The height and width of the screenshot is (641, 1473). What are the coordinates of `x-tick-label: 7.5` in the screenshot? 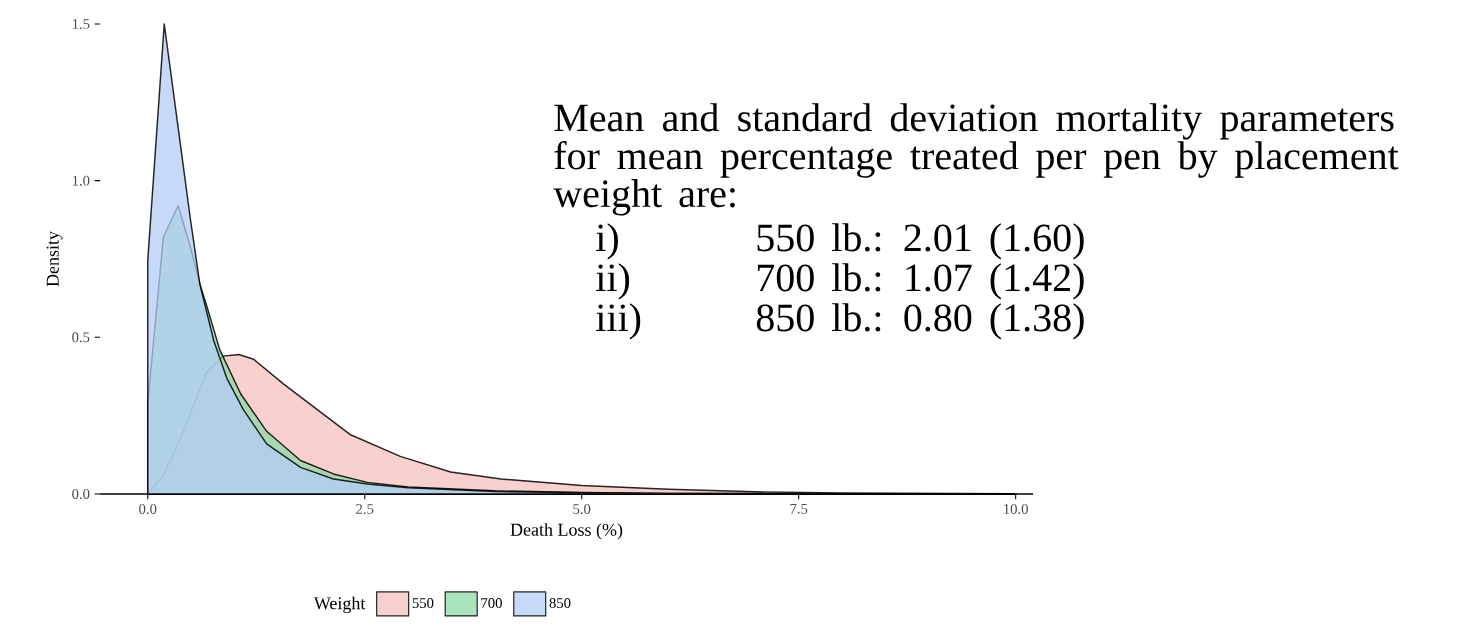 It's located at (799, 509).